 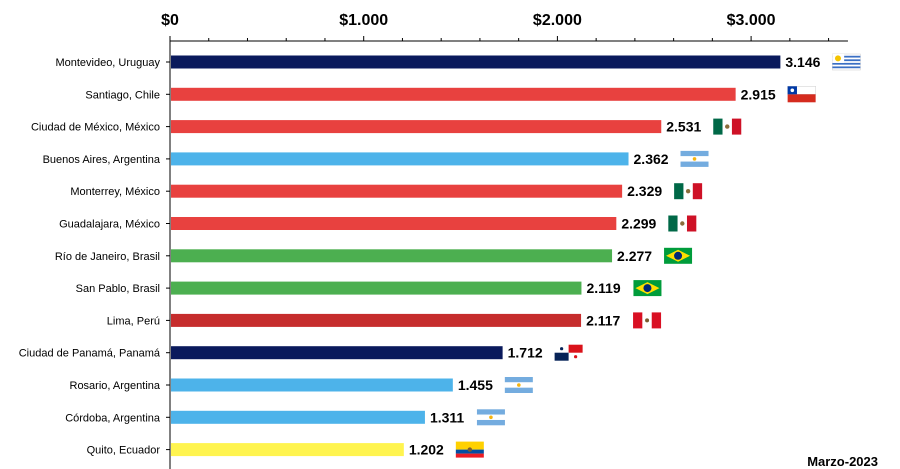 What do you see at coordinates (634, 256) in the screenshot?
I see `value-label: 2.277` at bounding box center [634, 256].